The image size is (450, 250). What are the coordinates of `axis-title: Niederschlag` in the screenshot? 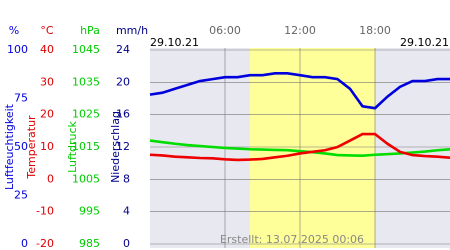 It's located at (115, 147).